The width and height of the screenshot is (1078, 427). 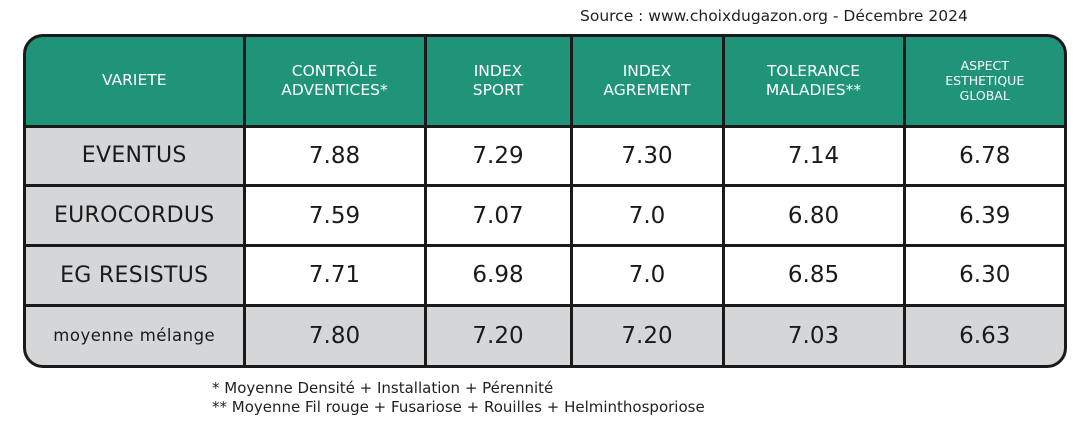 I want to click on header-line: AGREMENT, so click(x=647, y=89).